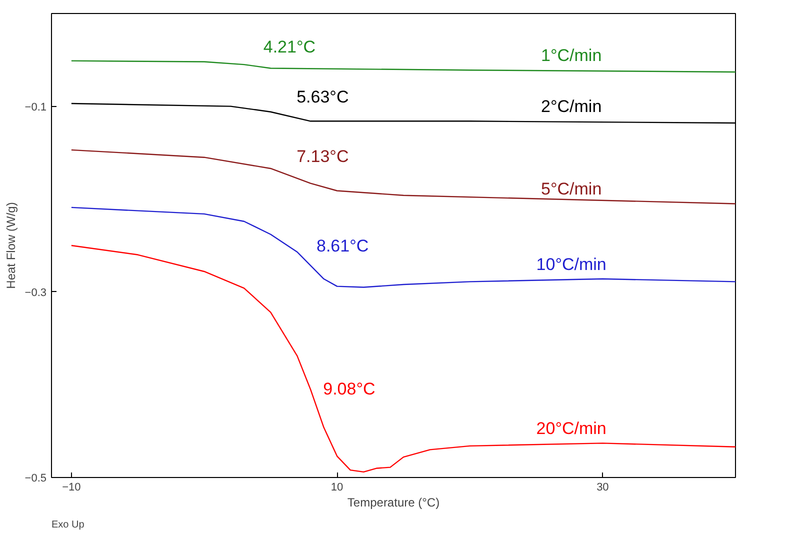 The image size is (802, 535). I want to click on annotation: 9.08°C, so click(349, 388).